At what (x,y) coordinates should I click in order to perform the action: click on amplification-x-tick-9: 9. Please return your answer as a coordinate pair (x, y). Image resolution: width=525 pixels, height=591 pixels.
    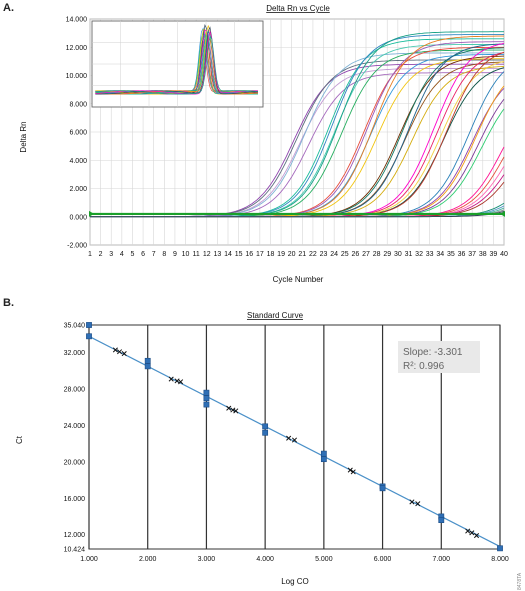
    Looking at the image, I should click on (175, 254).